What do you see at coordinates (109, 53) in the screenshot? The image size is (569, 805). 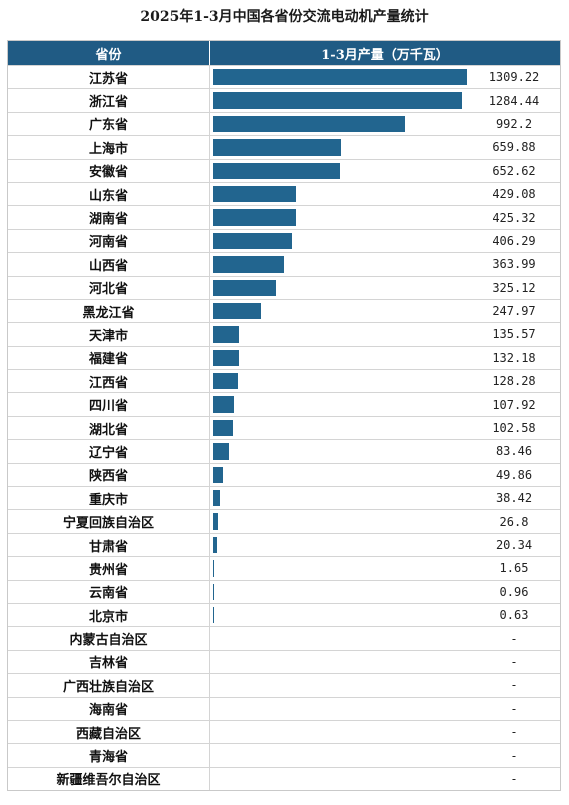 I see `header-province: 省份` at bounding box center [109, 53].